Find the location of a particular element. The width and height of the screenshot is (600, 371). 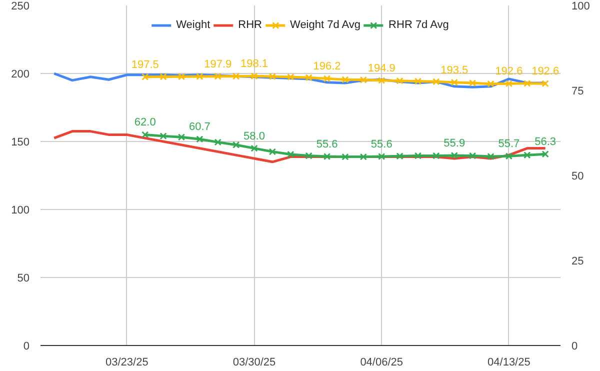

data-label: 196.2 is located at coordinates (327, 66).